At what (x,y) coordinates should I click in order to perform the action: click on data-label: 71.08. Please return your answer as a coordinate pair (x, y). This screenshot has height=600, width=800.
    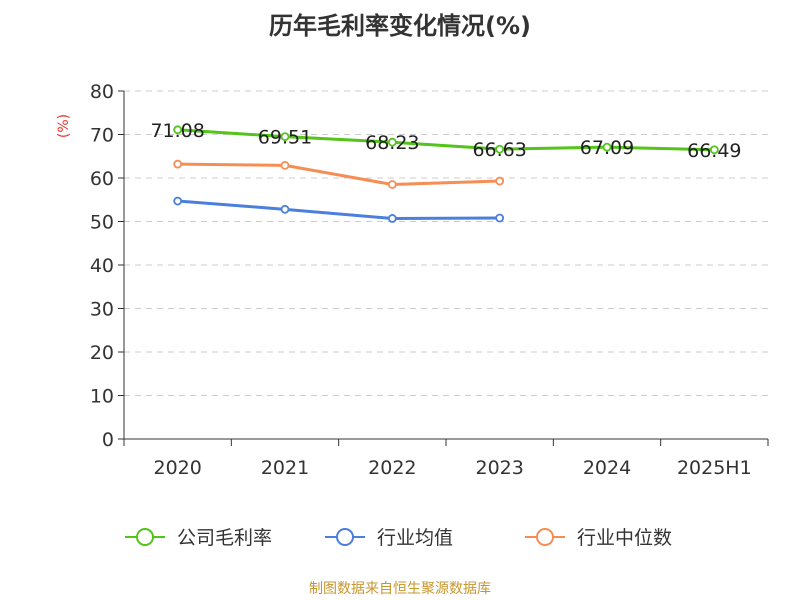
    Looking at the image, I should click on (177, 131).